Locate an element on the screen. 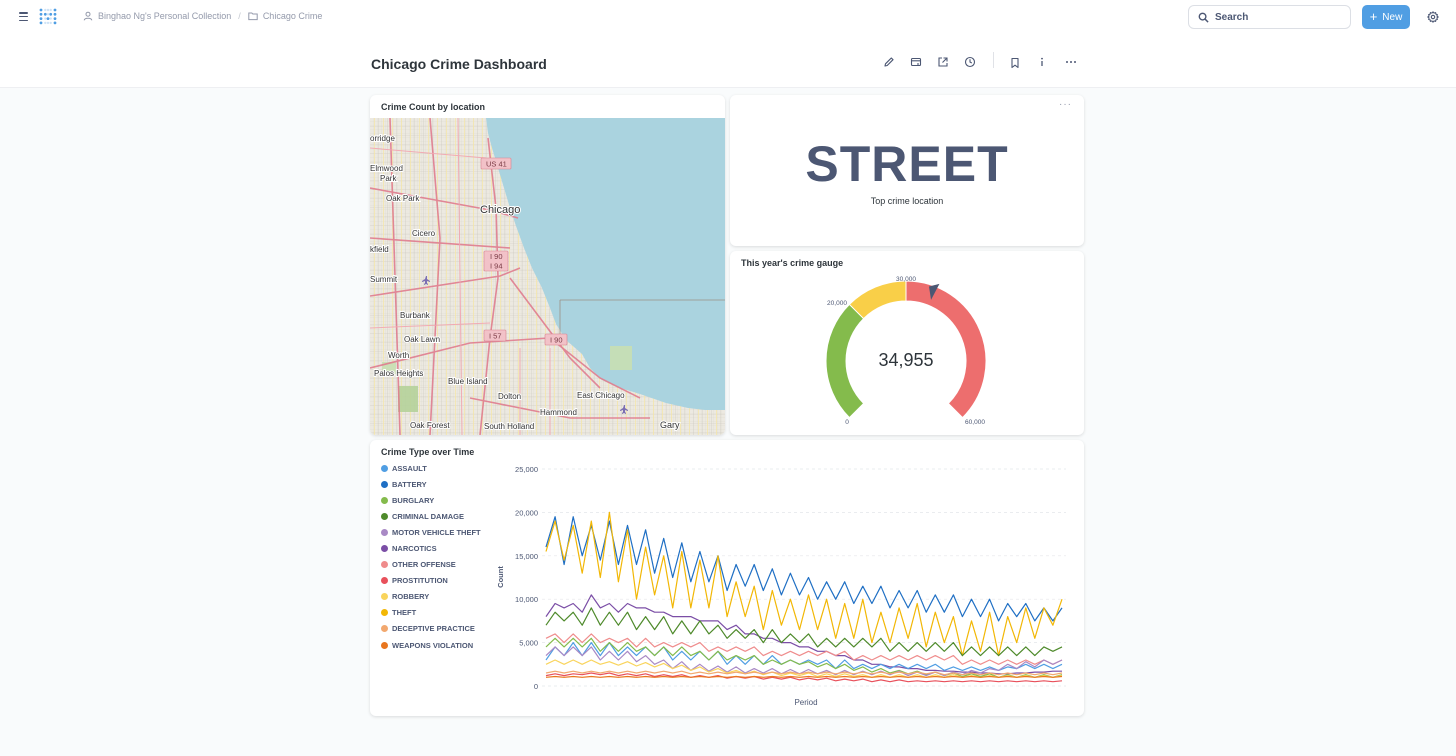  breadcrumb-collection: Binghao Ng's Personal Collection is located at coordinates (165, 16).